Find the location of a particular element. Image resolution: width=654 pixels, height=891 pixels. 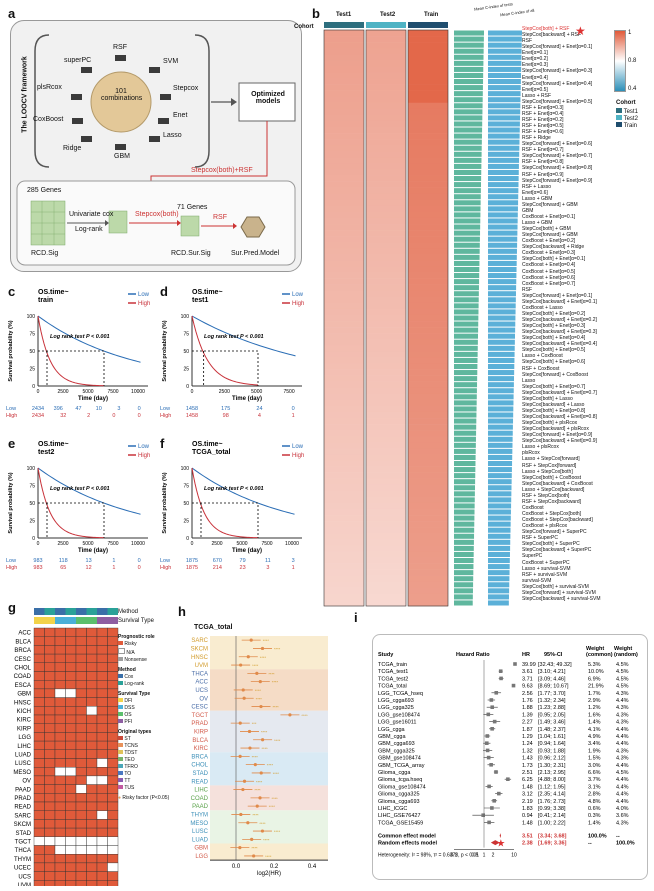

hr-value: 1.83 is located at coordinates (527, 809).